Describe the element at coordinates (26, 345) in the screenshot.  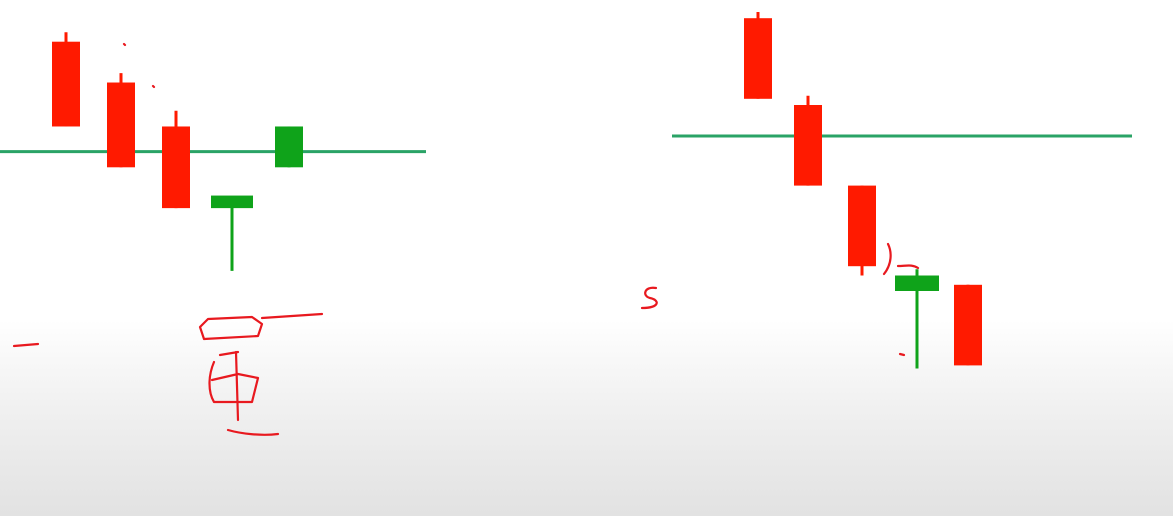
I see `annotation-dash-left` at that location.